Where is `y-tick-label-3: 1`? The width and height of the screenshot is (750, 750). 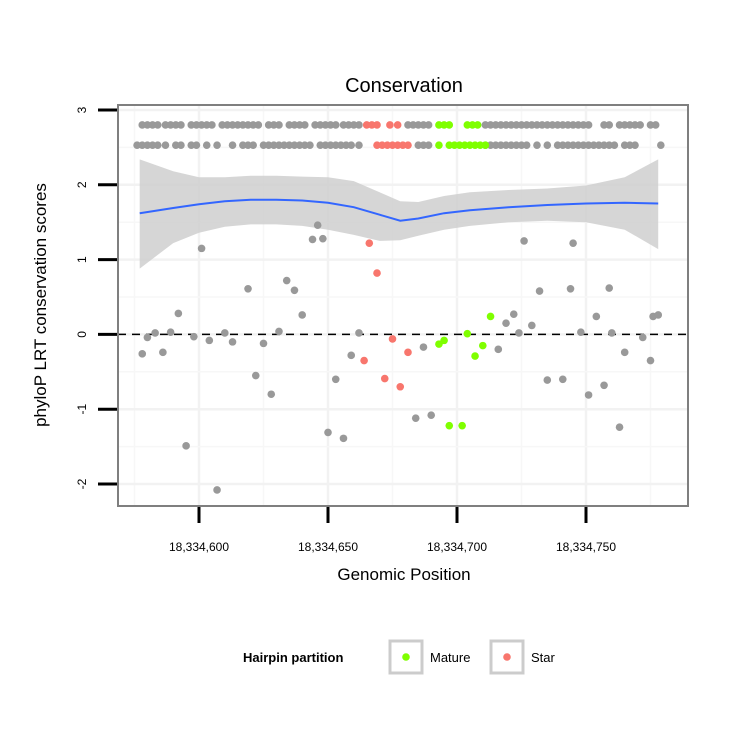
y-tick-label-3: 1 is located at coordinates (82, 259).